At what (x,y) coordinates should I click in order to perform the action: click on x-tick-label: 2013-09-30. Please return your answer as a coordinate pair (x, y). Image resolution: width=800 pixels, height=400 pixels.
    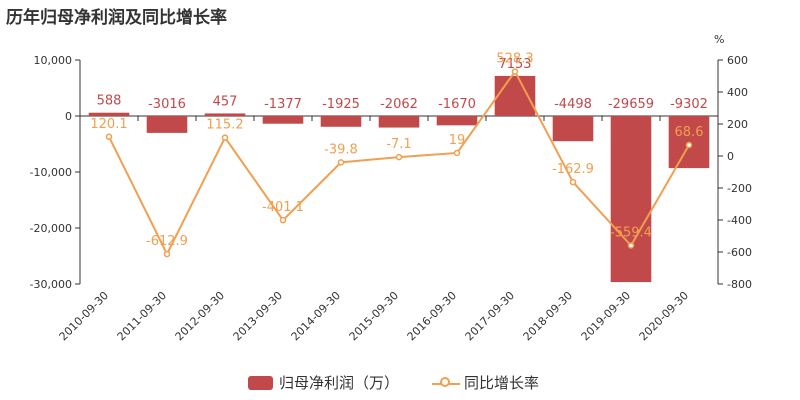
    Looking at the image, I should click on (258, 316).